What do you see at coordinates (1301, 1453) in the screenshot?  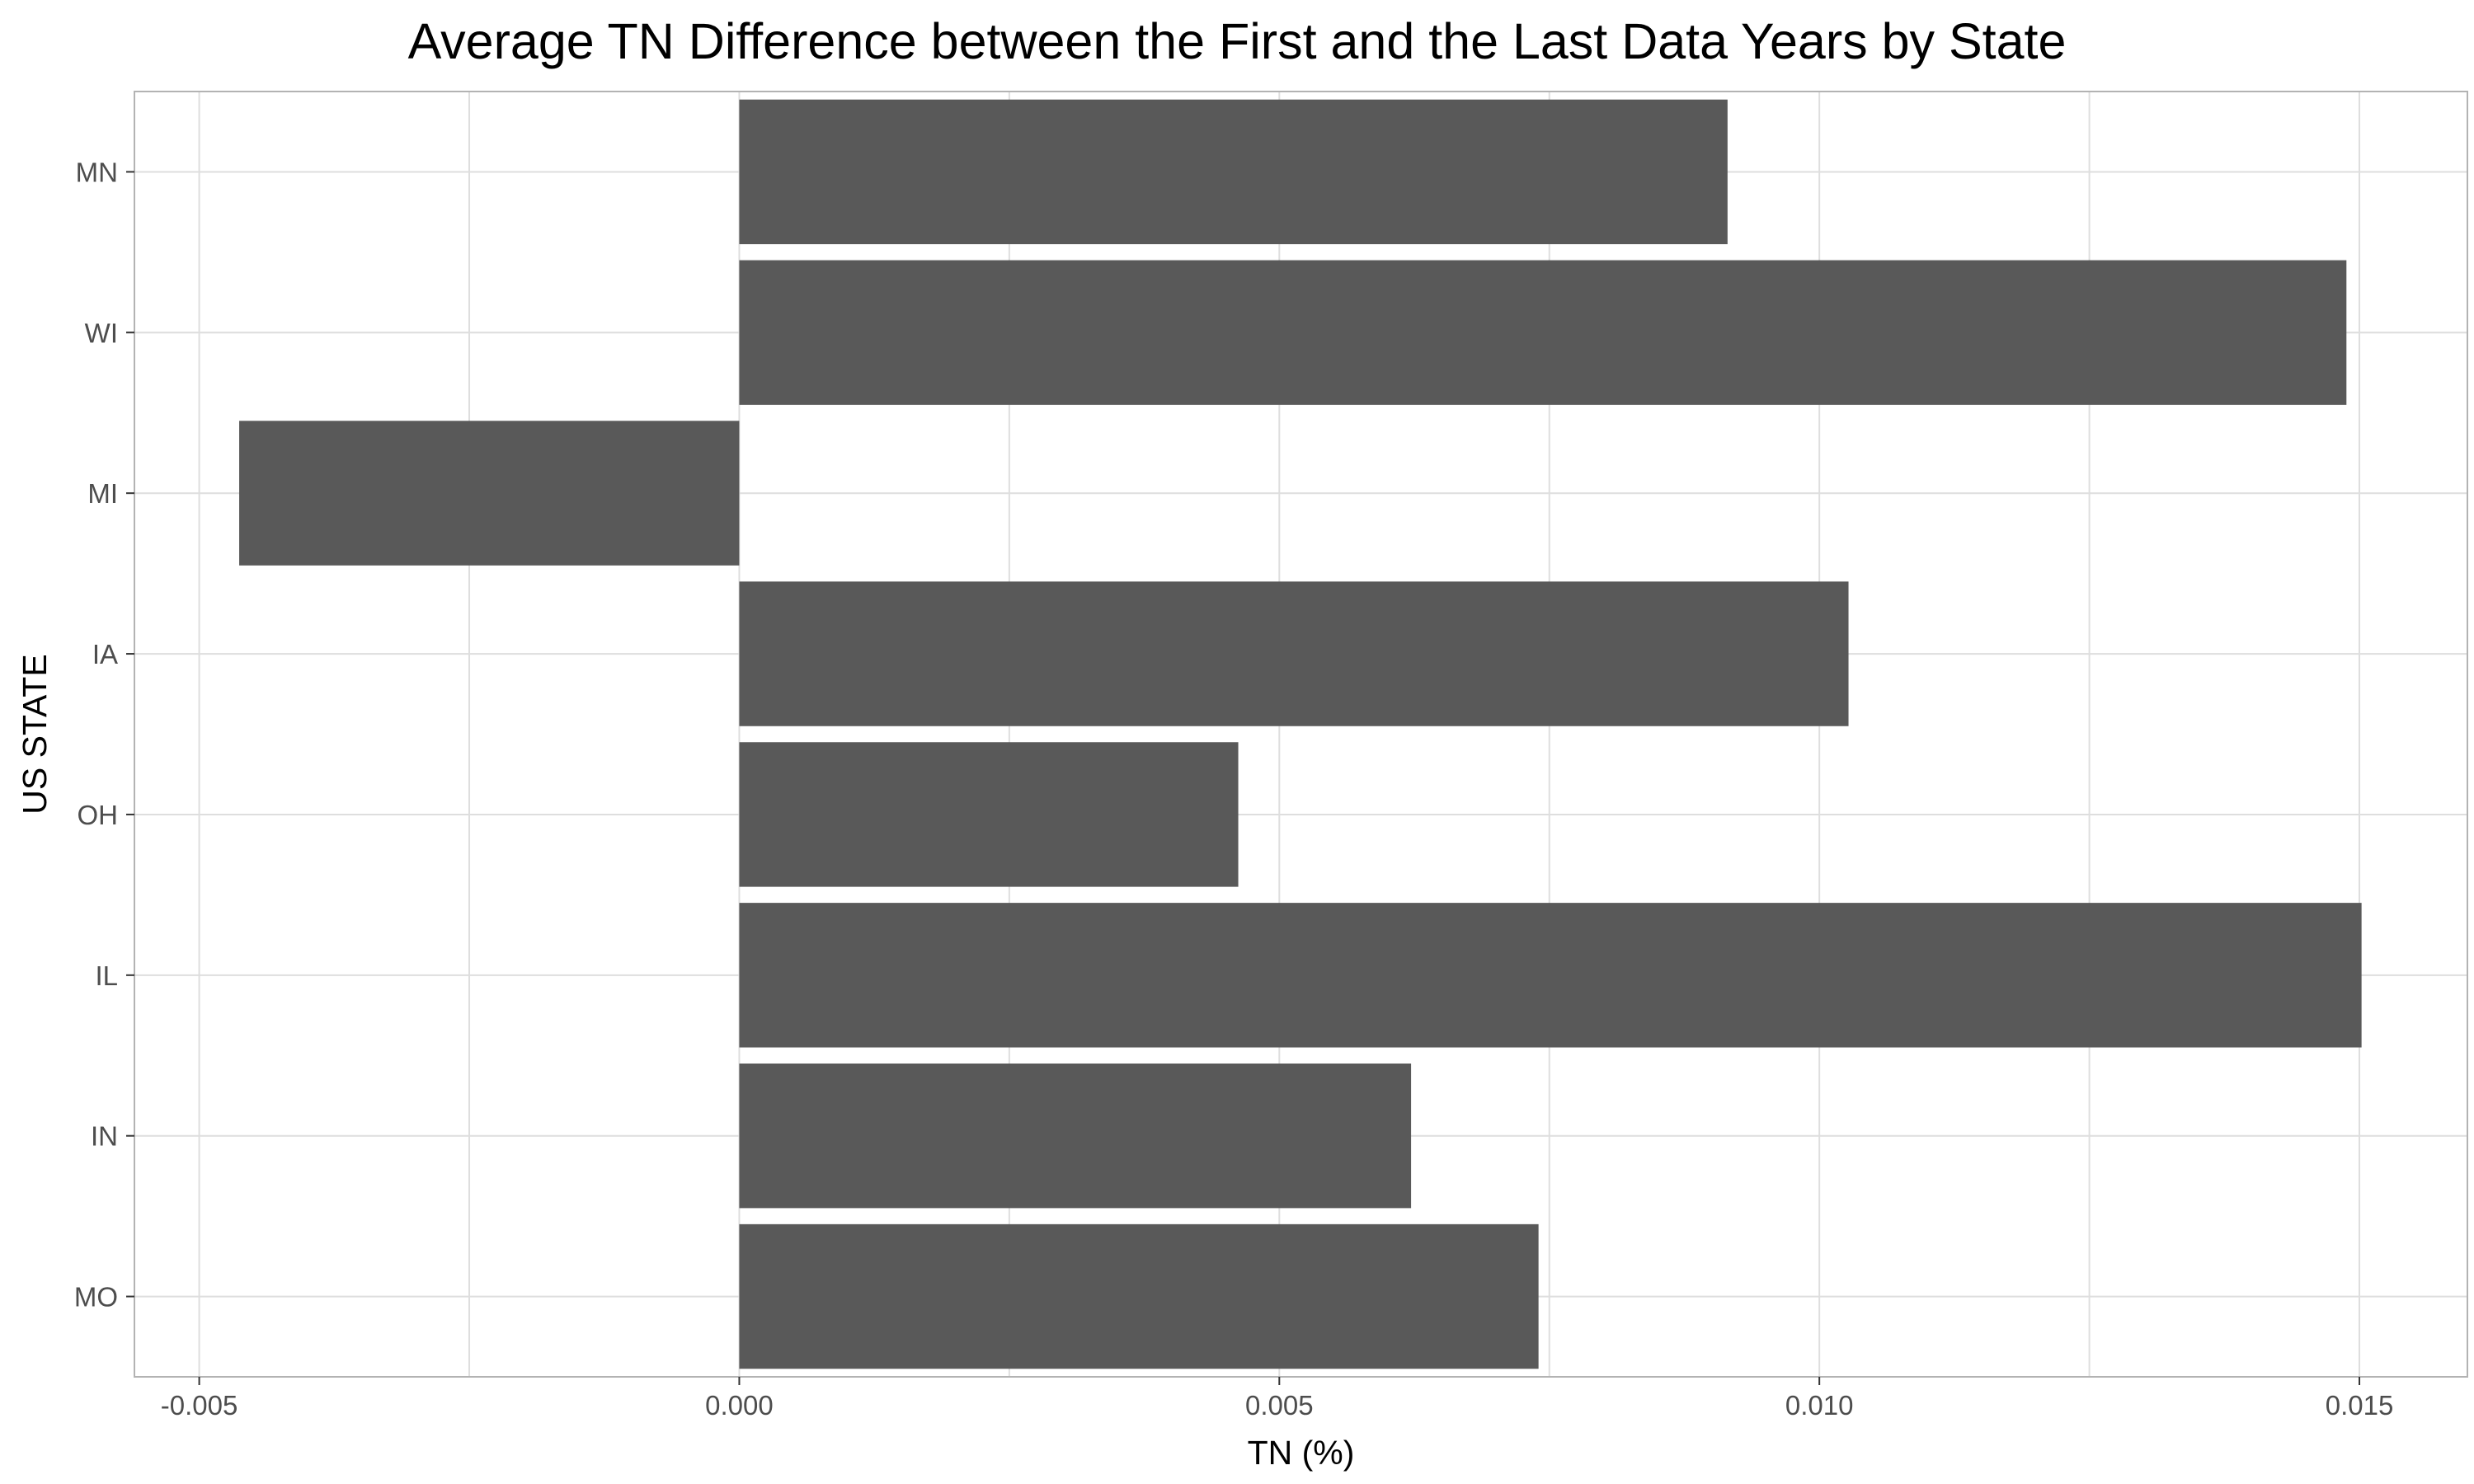 I see `x-axis-title: TN (%)` at bounding box center [1301, 1453].